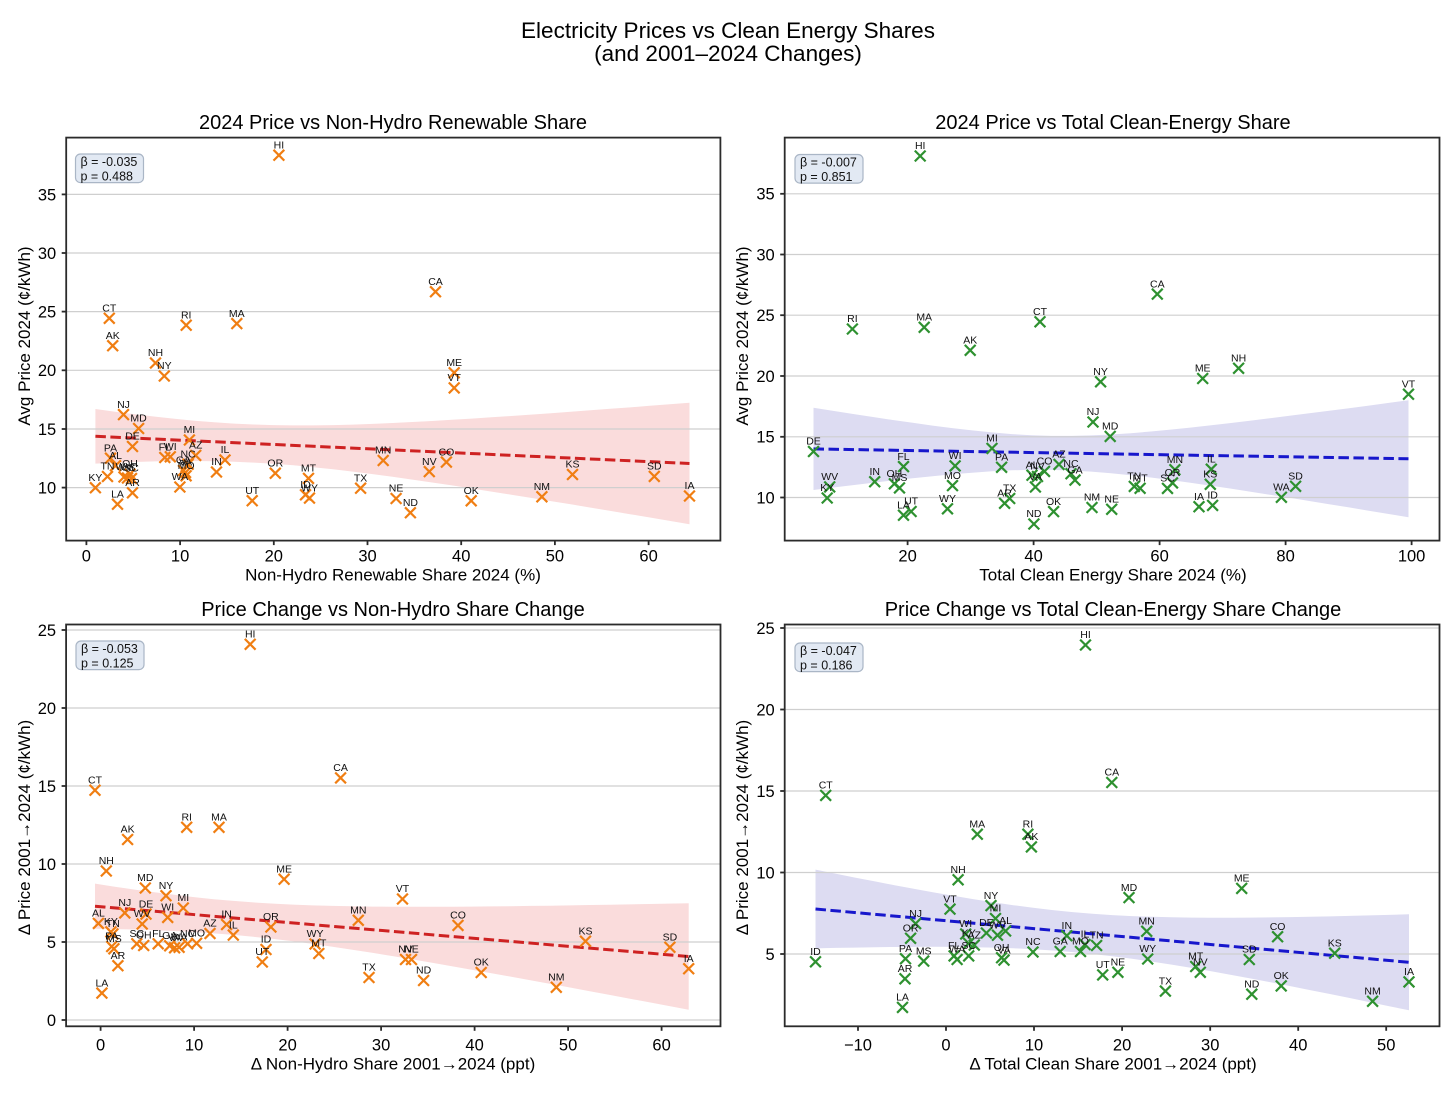  I want to click on svg-text: TN, so click(1134, 477).